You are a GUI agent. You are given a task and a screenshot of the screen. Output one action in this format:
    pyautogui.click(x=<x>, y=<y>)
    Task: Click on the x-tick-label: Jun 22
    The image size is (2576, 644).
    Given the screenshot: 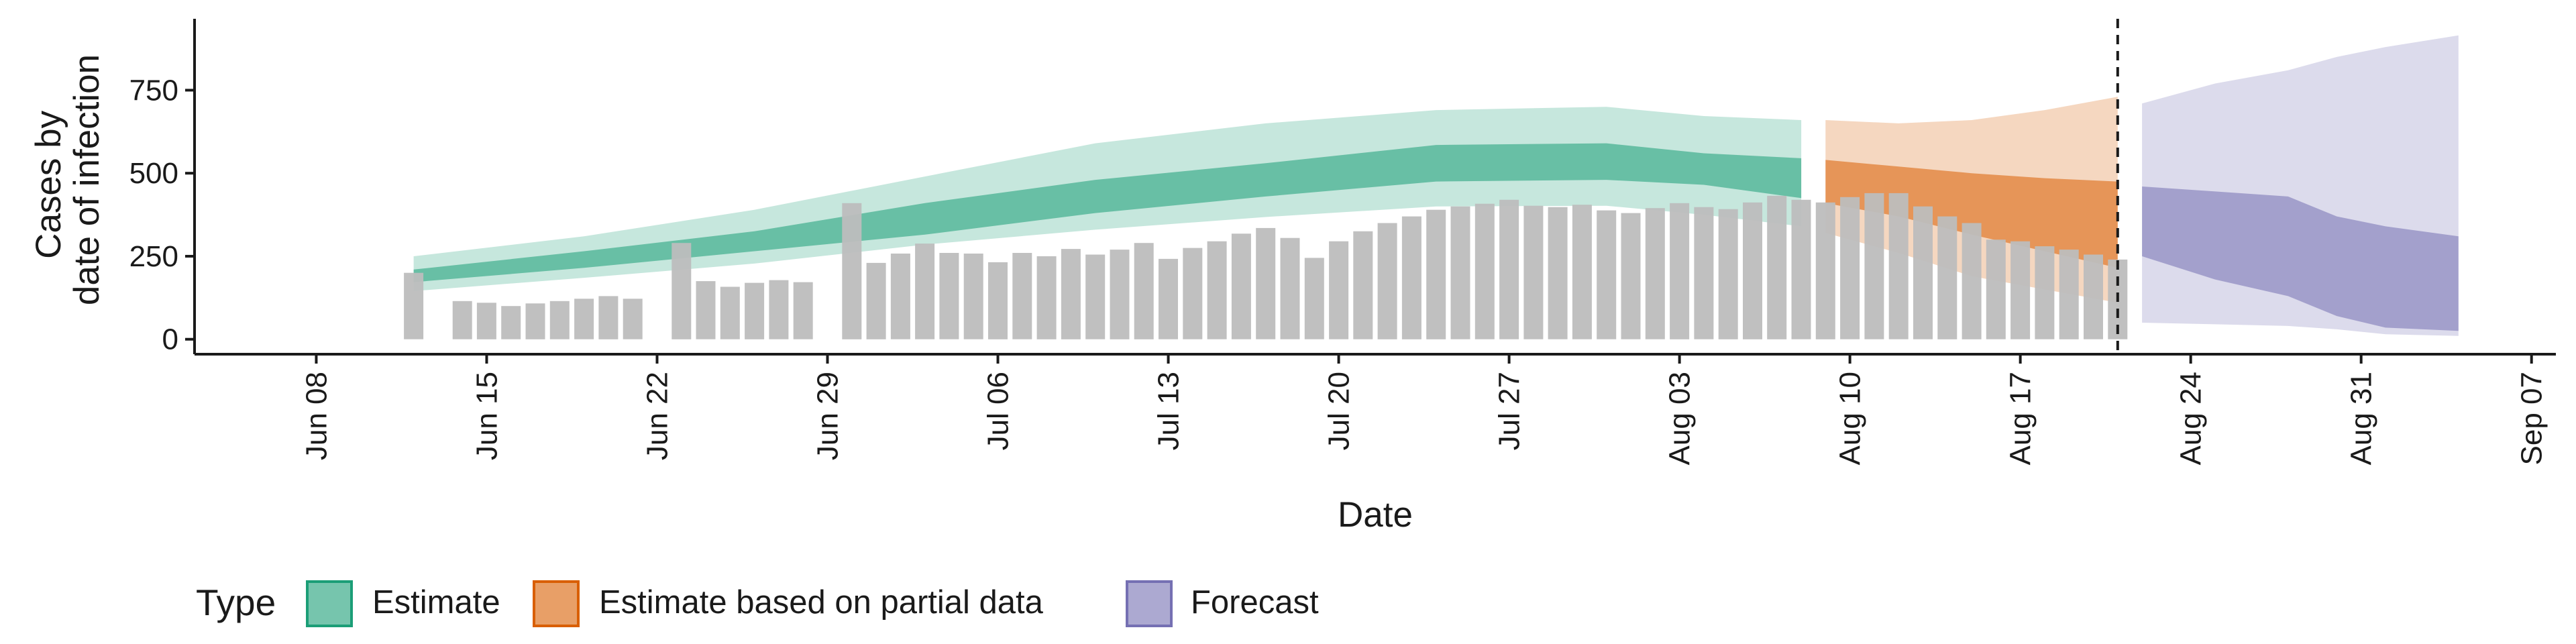 What is the action you would take?
    pyautogui.click(x=657, y=416)
    